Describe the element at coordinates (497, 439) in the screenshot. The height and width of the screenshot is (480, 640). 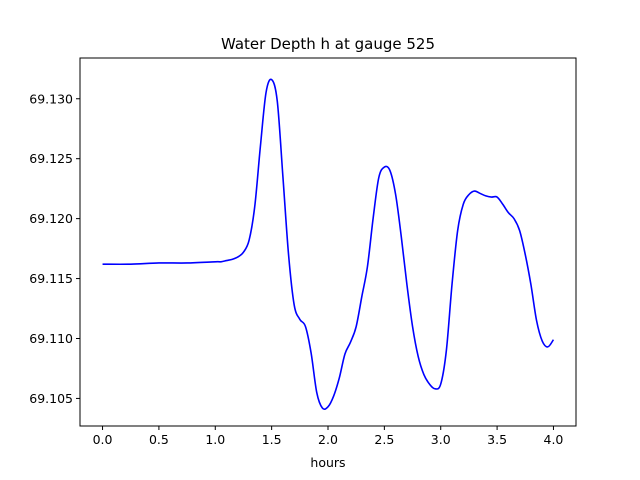
I see `x-tick-label: 3.5` at that location.